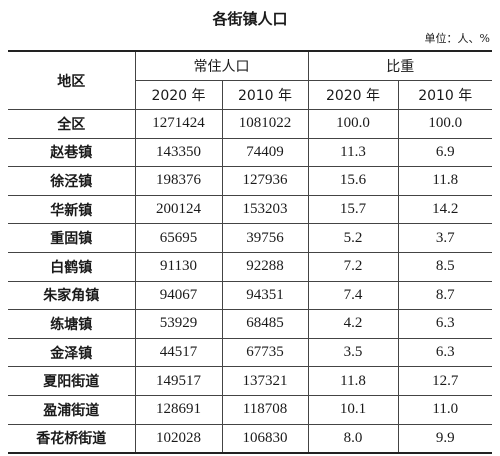 This screenshot has width=500, height=456. I want to click on table-title: 各街镇人口, so click(250, 19).